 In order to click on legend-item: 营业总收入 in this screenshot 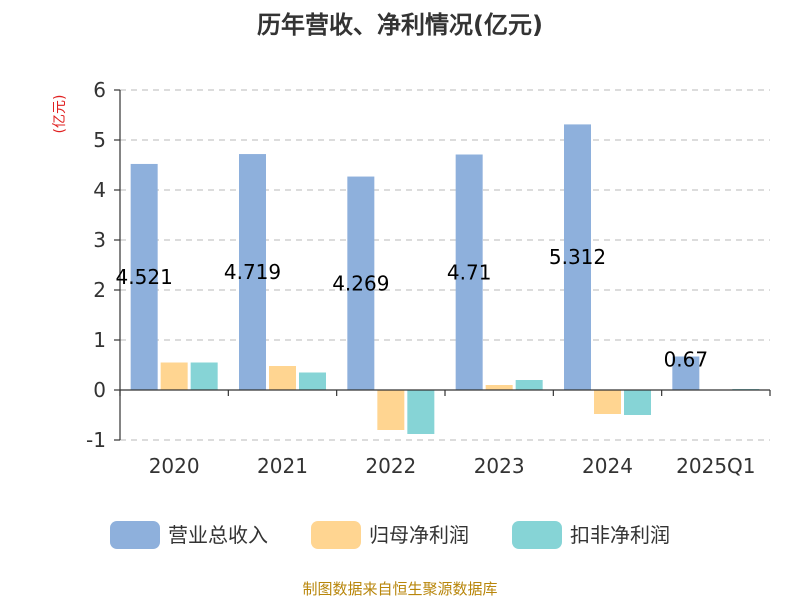, I will do `click(189, 535)`.